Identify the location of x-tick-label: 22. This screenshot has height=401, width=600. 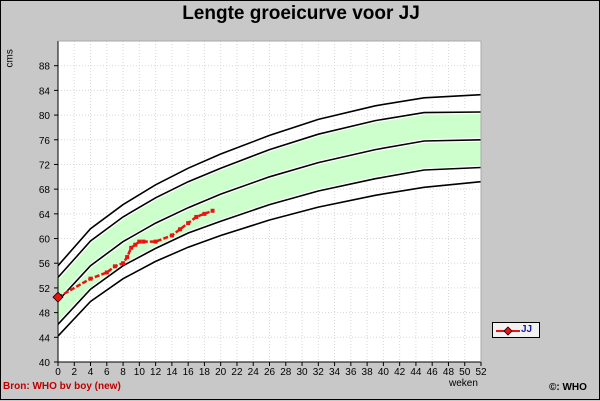
(237, 372).